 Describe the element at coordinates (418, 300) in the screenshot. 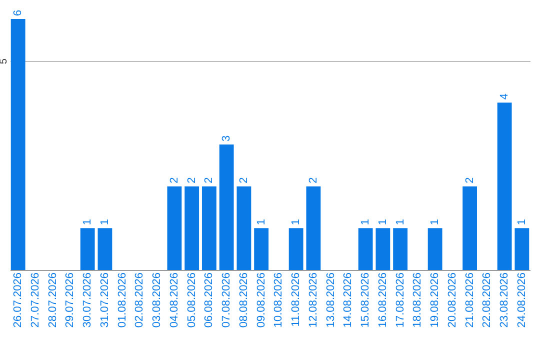

I see `x-tick-label: 18.08.2026` at that location.